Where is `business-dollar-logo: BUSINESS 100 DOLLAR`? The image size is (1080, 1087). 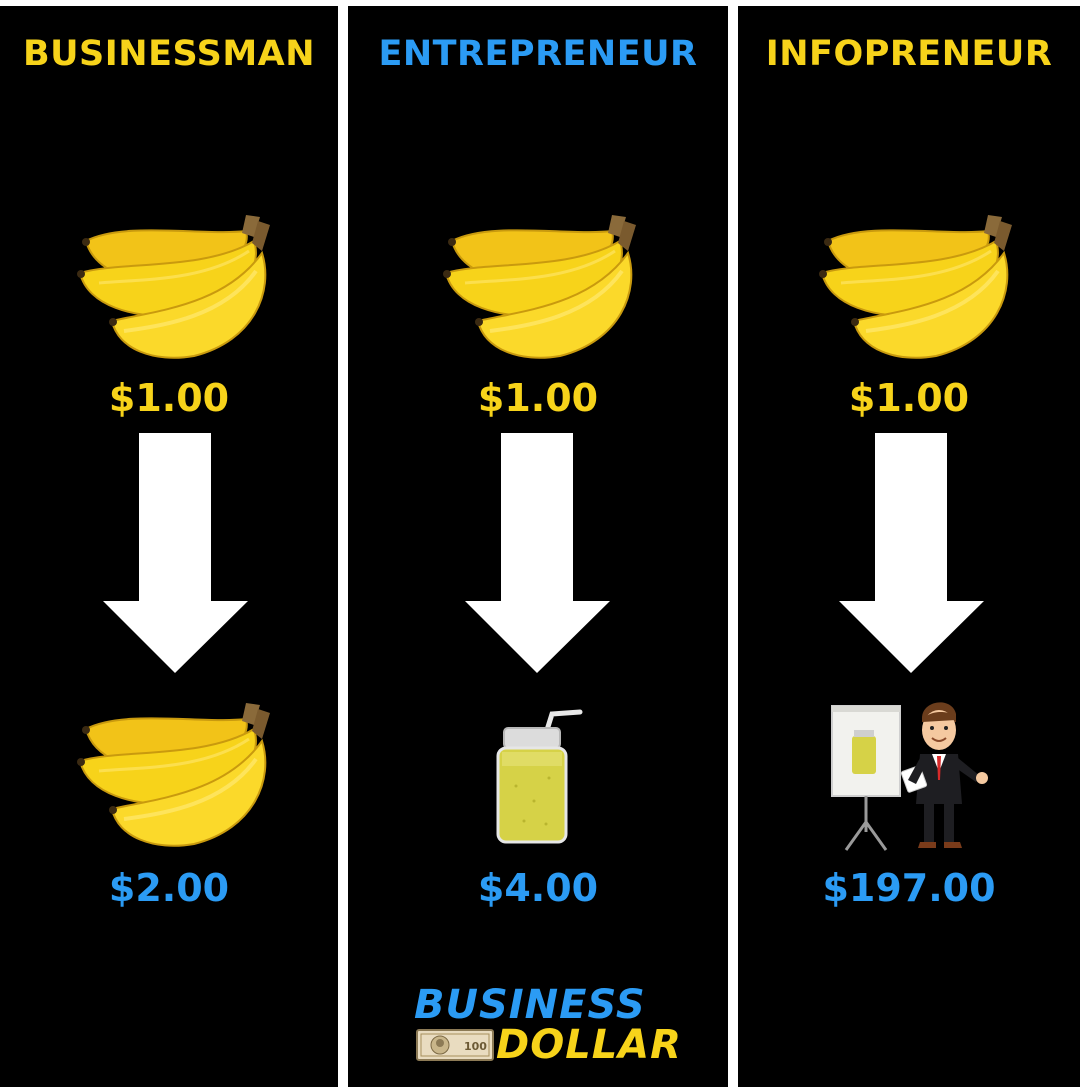 business-dollar-logo: BUSINESS 100 DOLLAR is located at coordinates (547, 1025).